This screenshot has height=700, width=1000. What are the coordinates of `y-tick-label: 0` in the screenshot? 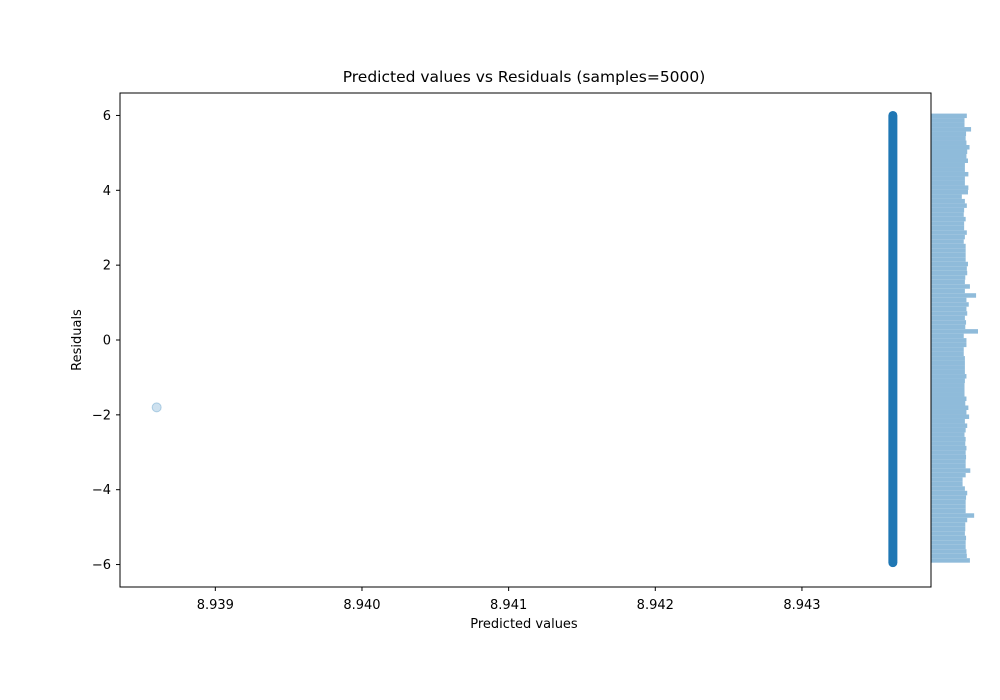 It's located at (107, 341).